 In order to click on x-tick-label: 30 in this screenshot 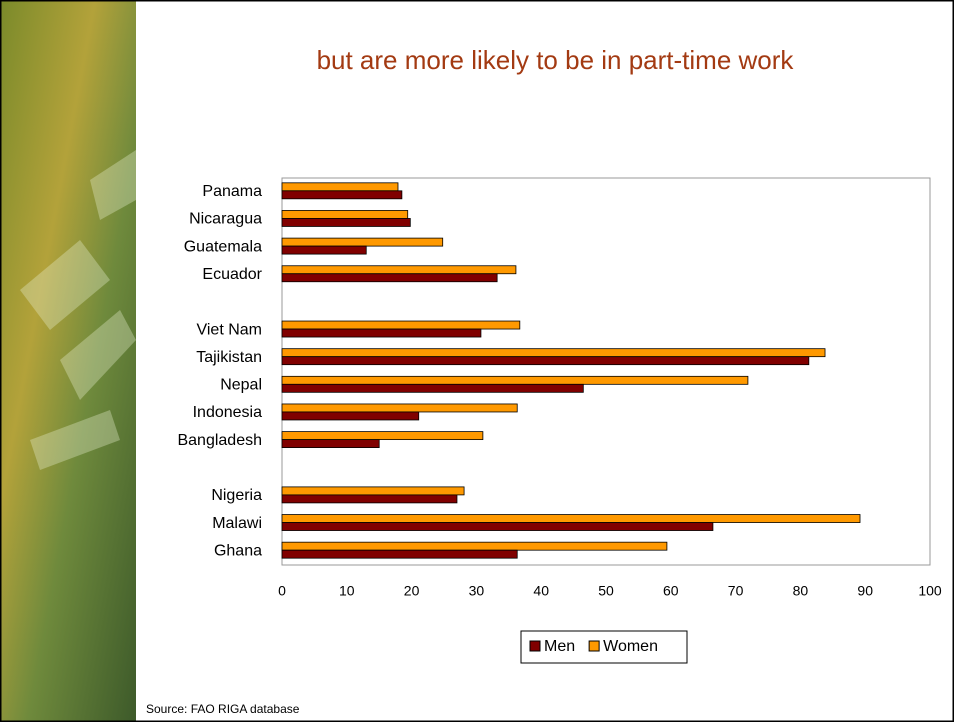, I will do `click(477, 591)`.